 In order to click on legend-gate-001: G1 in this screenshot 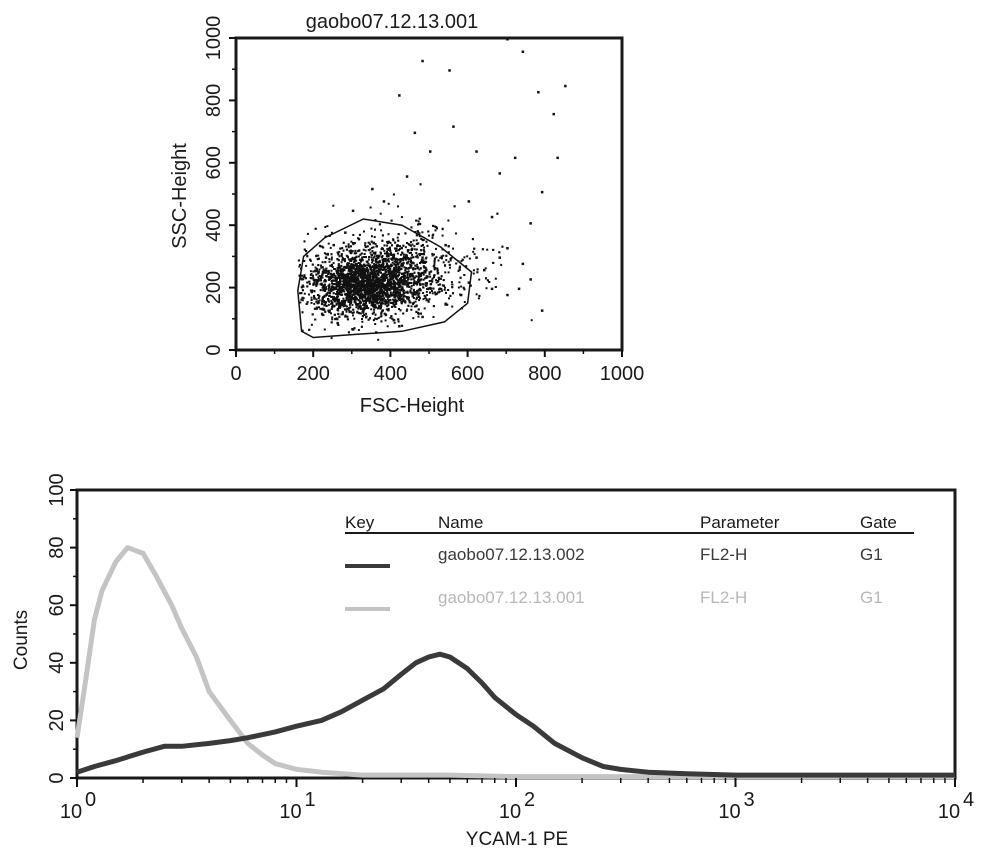, I will do `click(871, 597)`.